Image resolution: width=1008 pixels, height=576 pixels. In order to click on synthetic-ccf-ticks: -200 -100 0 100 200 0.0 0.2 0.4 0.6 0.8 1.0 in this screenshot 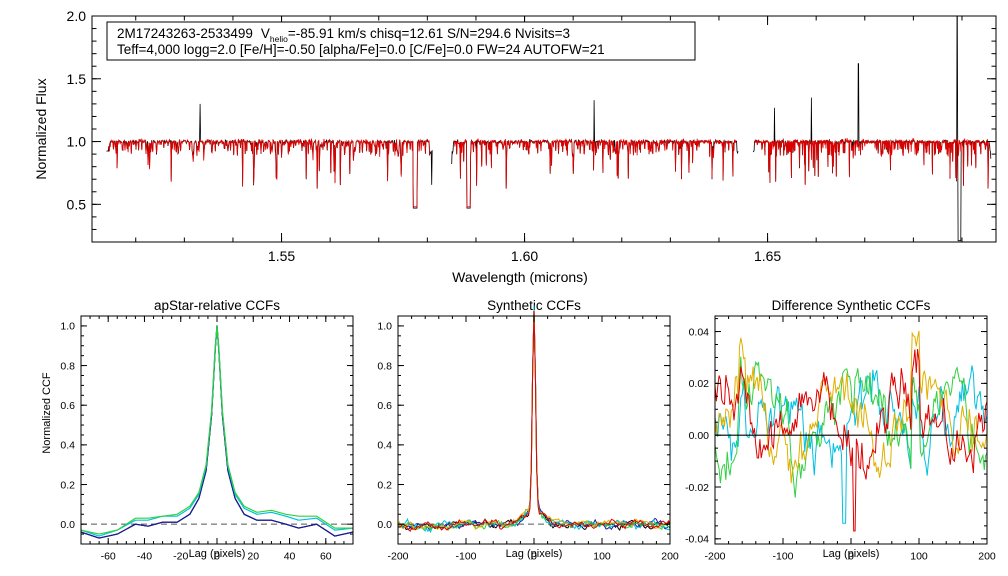, I will do `click(528, 439)`.